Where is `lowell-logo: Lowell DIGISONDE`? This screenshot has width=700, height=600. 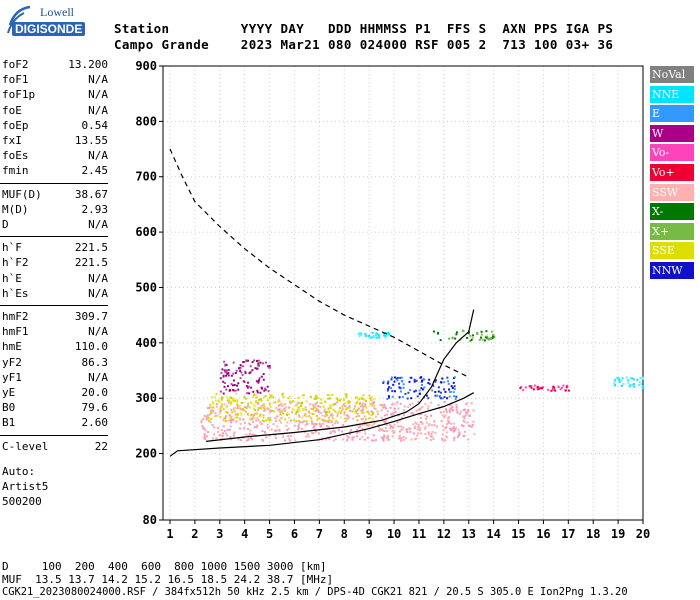
lowell-logo: Lowell DIGISONDE is located at coordinates (56, 22).